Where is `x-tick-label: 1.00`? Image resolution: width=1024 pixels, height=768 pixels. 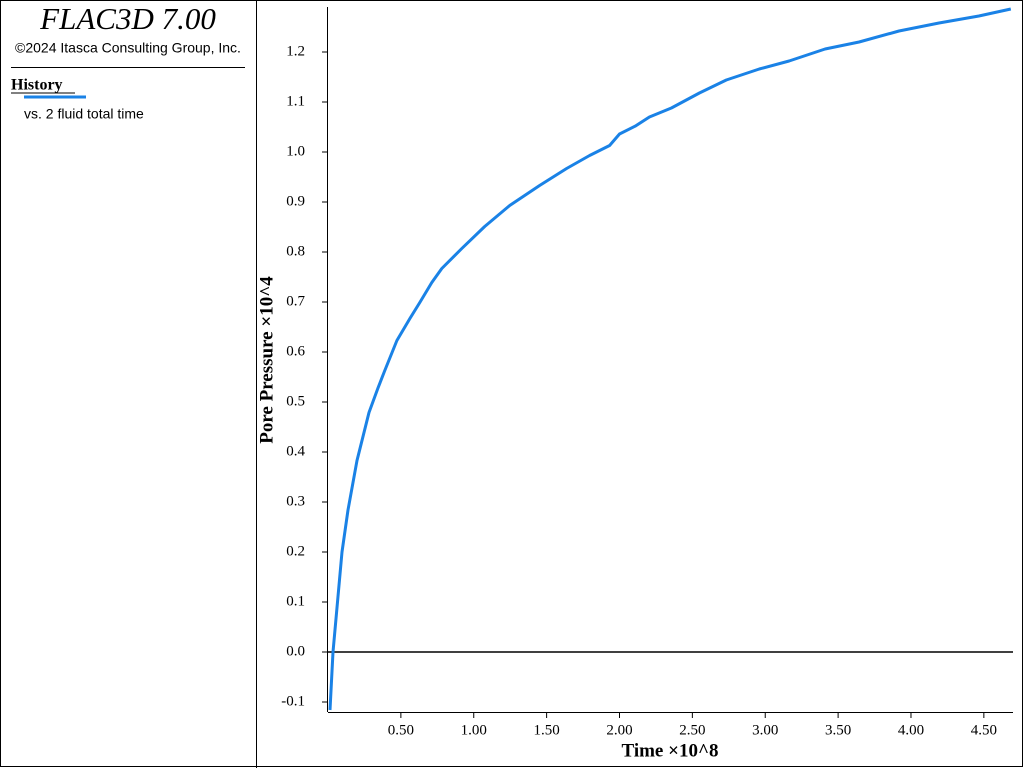
x-tick-label: 1.00 is located at coordinates (474, 730).